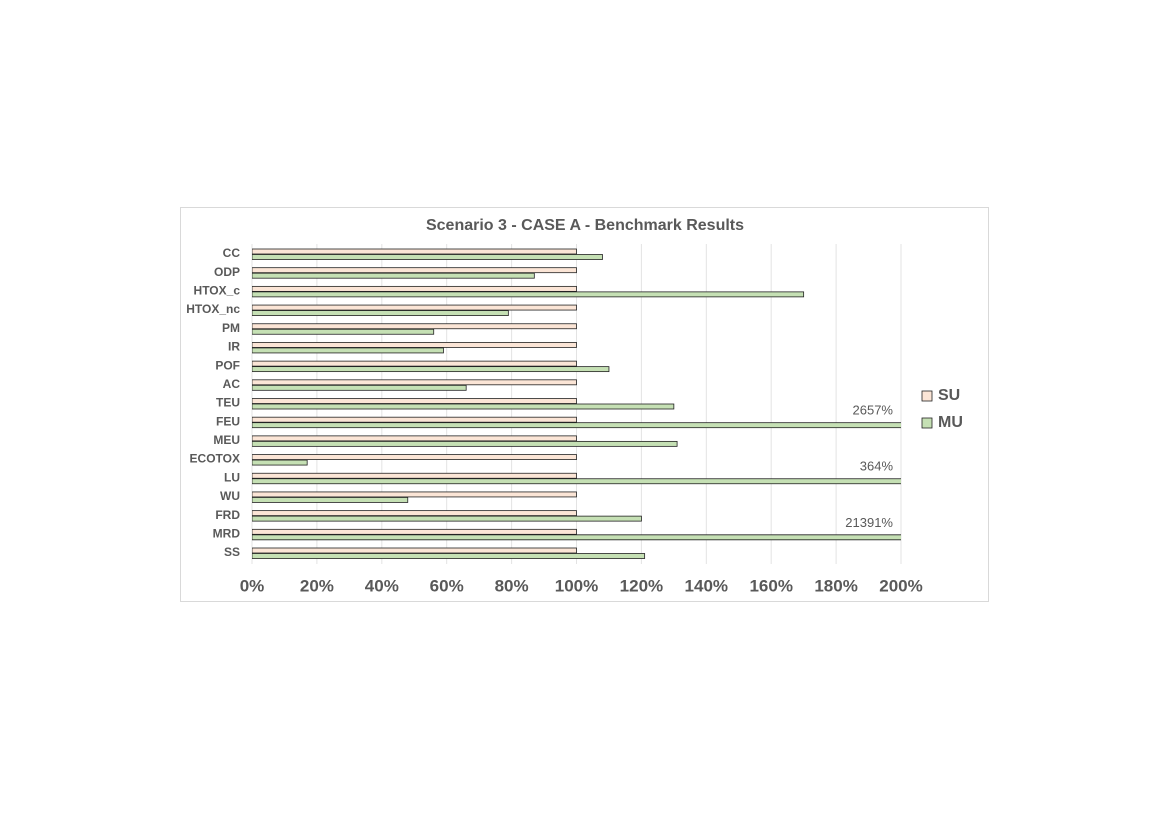 The width and height of the screenshot is (1169, 827). I want to click on legend-label: MU, so click(950, 422).